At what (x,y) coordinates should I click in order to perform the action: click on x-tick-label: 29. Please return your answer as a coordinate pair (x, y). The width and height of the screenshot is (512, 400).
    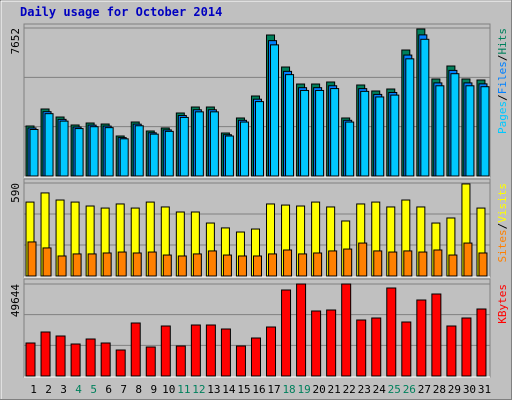
    Looking at the image, I should click on (454, 389).